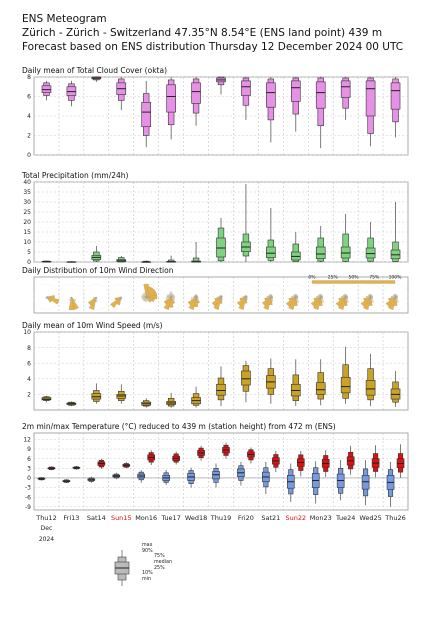  I want to click on wind-speed-ytick-label: 6, so click(29, 363).